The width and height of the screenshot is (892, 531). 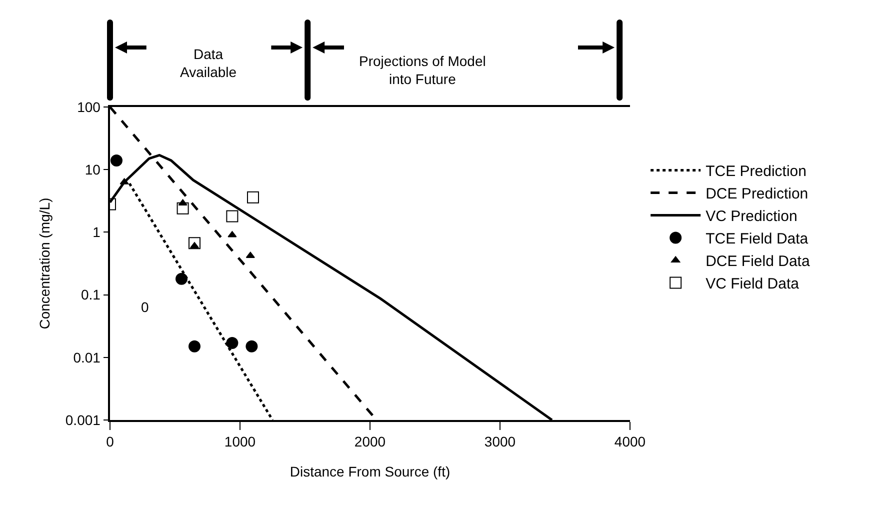 I want to click on annotation: 0, so click(x=145, y=307).